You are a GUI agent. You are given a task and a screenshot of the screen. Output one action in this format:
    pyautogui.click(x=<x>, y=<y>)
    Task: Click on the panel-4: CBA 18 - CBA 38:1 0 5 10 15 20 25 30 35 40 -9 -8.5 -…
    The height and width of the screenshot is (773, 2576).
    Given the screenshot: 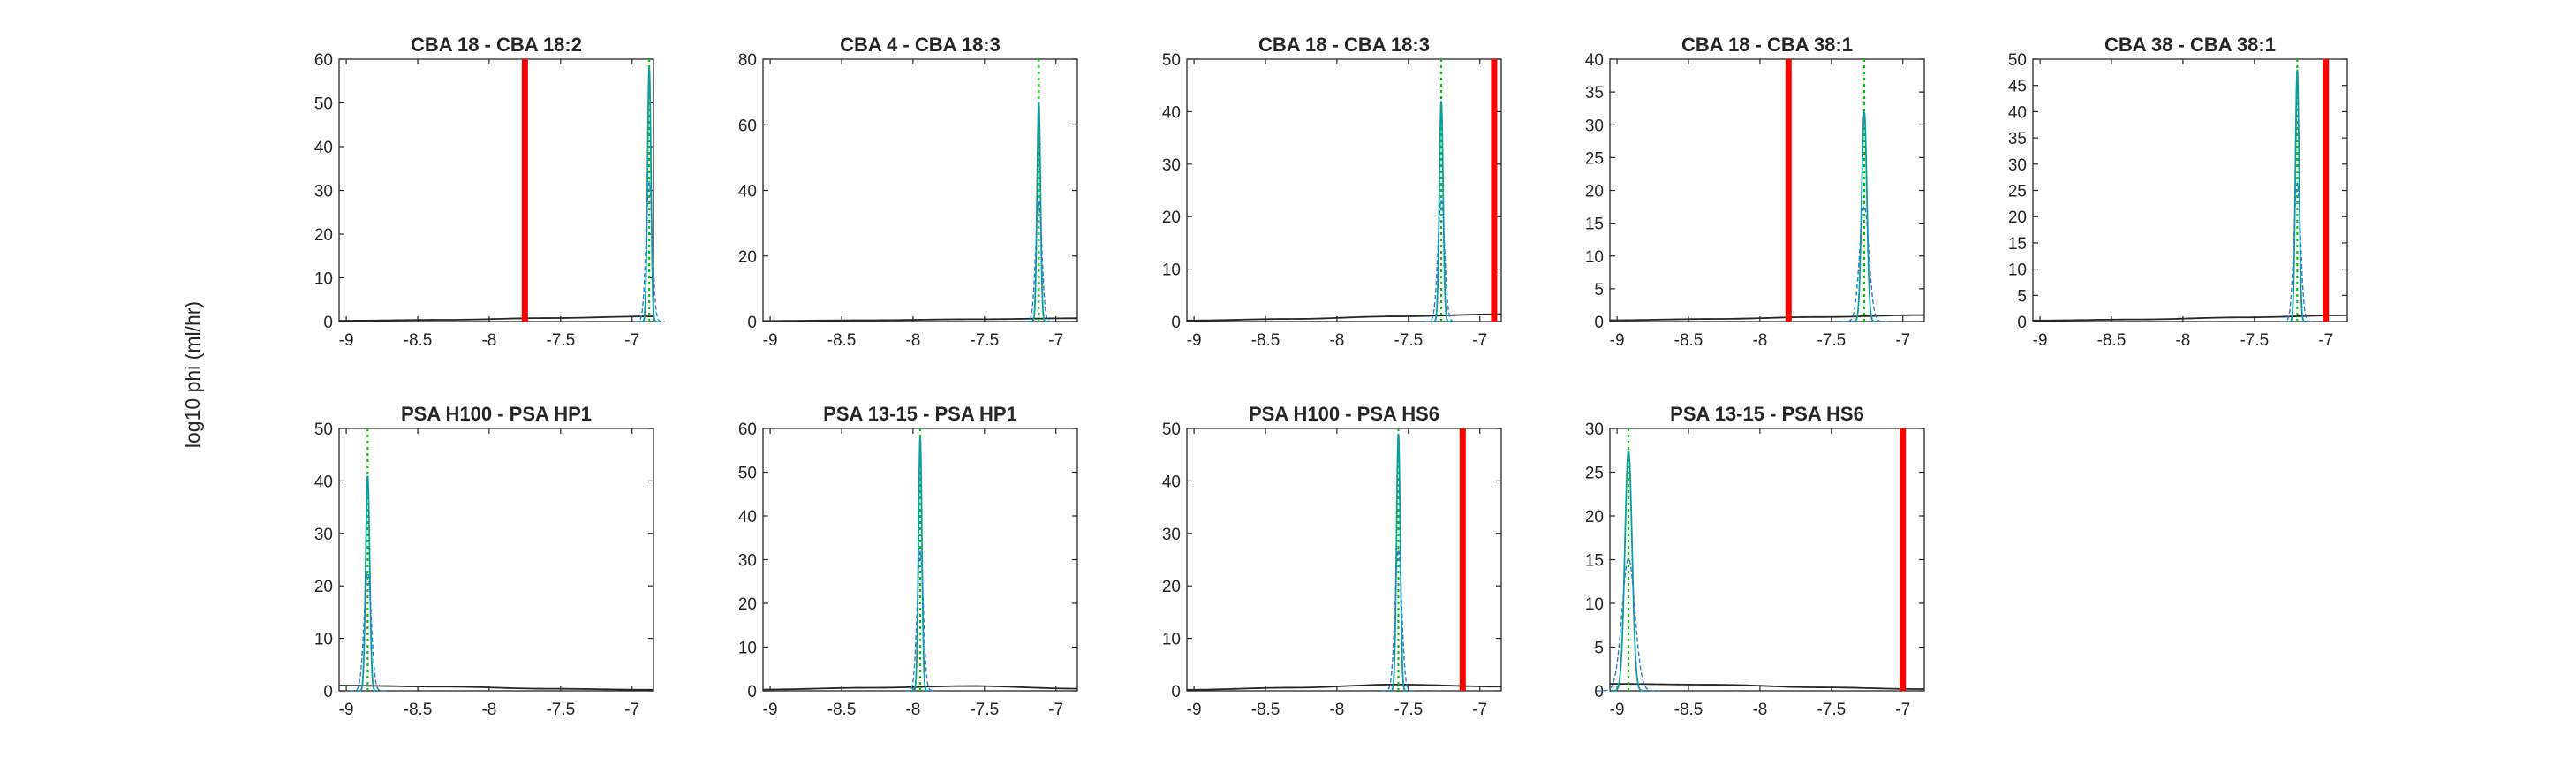 What is the action you would take?
    pyautogui.click(x=1755, y=192)
    